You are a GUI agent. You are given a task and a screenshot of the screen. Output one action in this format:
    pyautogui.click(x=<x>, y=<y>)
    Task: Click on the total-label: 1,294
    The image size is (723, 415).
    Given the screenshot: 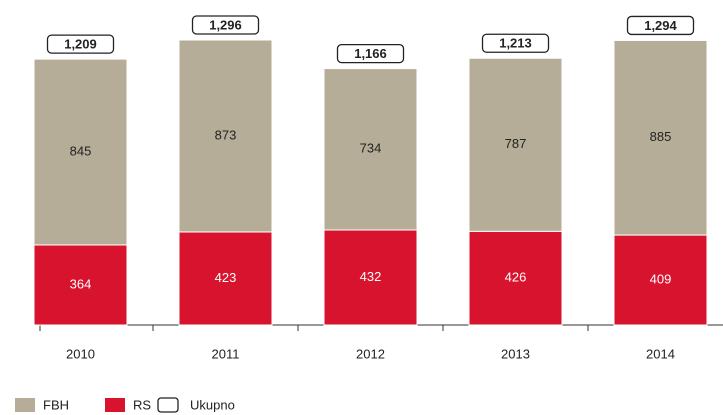 What is the action you would take?
    pyautogui.click(x=660, y=25)
    